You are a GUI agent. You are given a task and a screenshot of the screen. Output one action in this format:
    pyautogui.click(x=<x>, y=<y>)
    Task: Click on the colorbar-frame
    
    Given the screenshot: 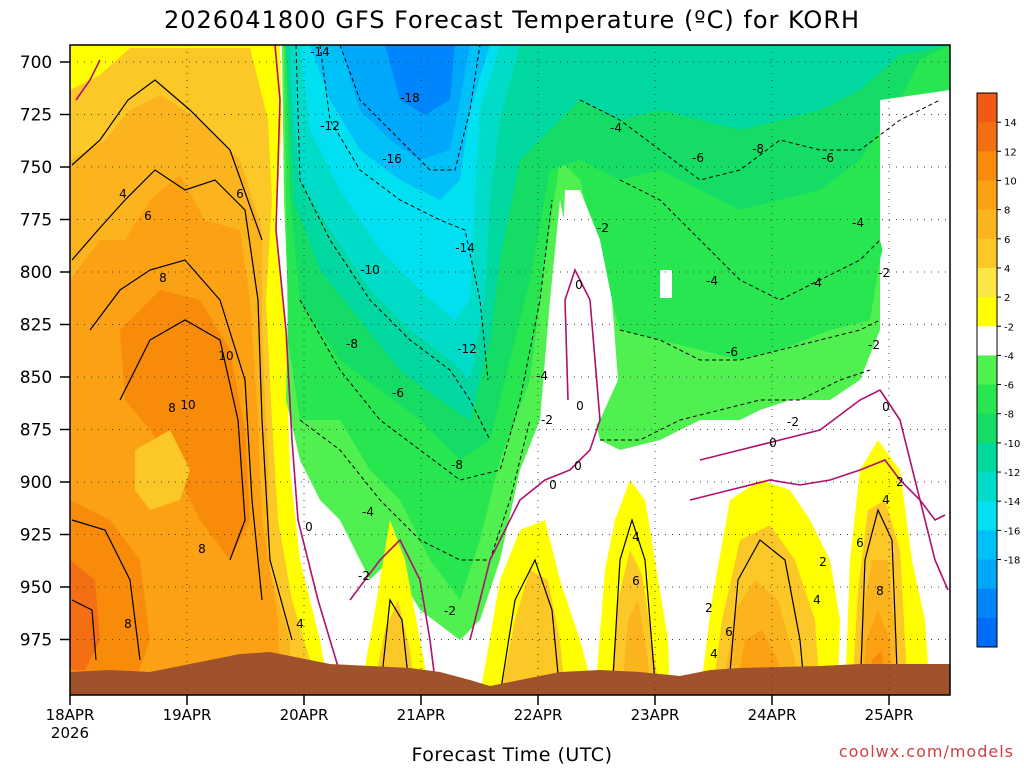 What is the action you would take?
    pyautogui.click(x=987, y=370)
    